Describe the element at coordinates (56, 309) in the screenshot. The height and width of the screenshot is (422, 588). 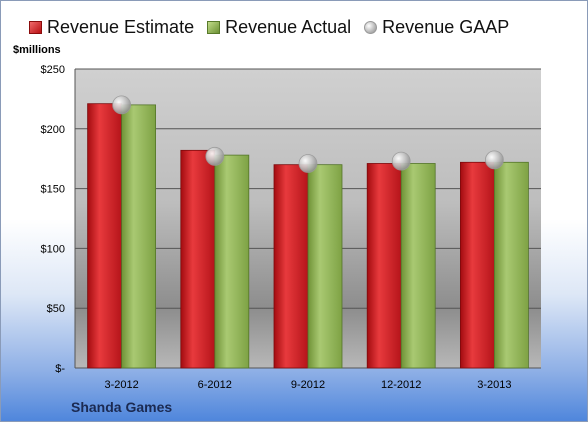
I see `y-tick-label: $50` at that location.